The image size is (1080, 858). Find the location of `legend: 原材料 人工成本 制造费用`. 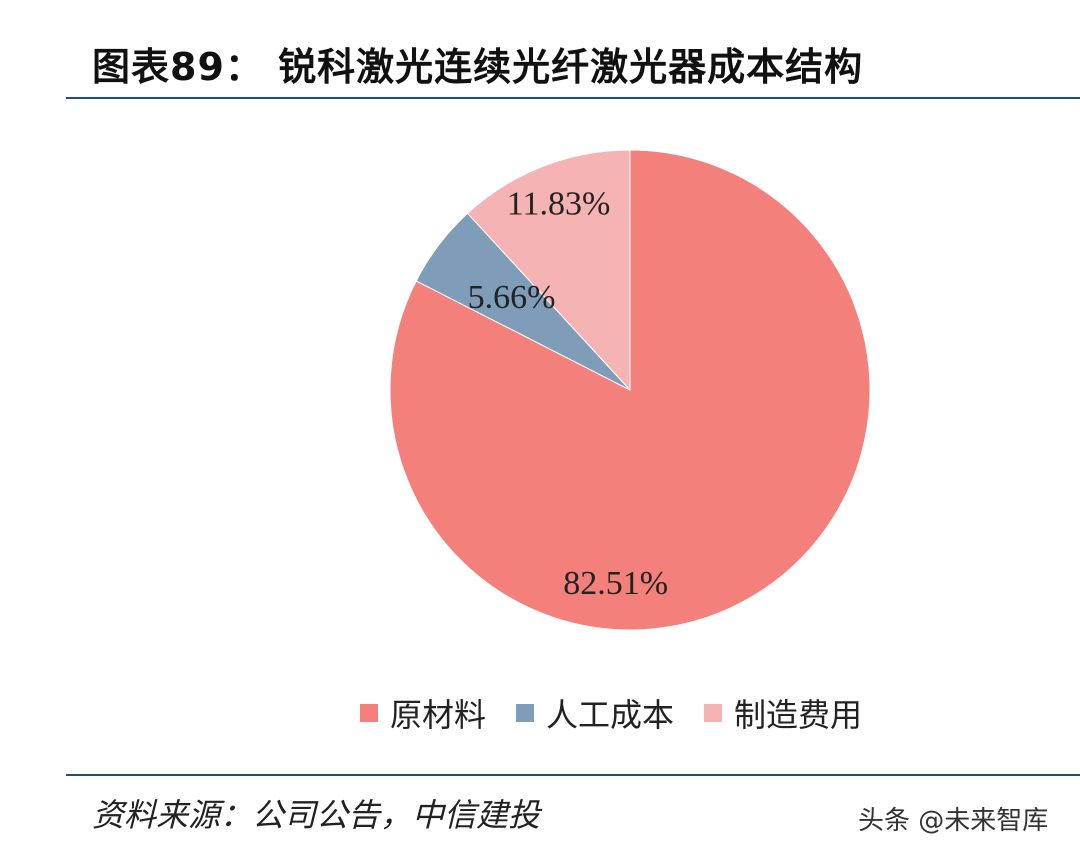

legend: 原材料 人工成本 制造费用 is located at coordinates (611, 713).